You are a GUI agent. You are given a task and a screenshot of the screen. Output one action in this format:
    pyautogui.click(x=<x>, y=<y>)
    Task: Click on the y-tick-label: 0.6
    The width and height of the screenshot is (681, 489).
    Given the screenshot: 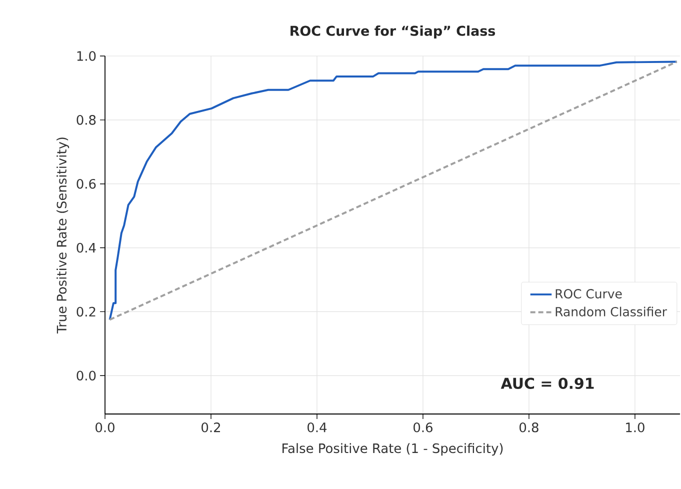 What is the action you would take?
    pyautogui.click(x=86, y=183)
    